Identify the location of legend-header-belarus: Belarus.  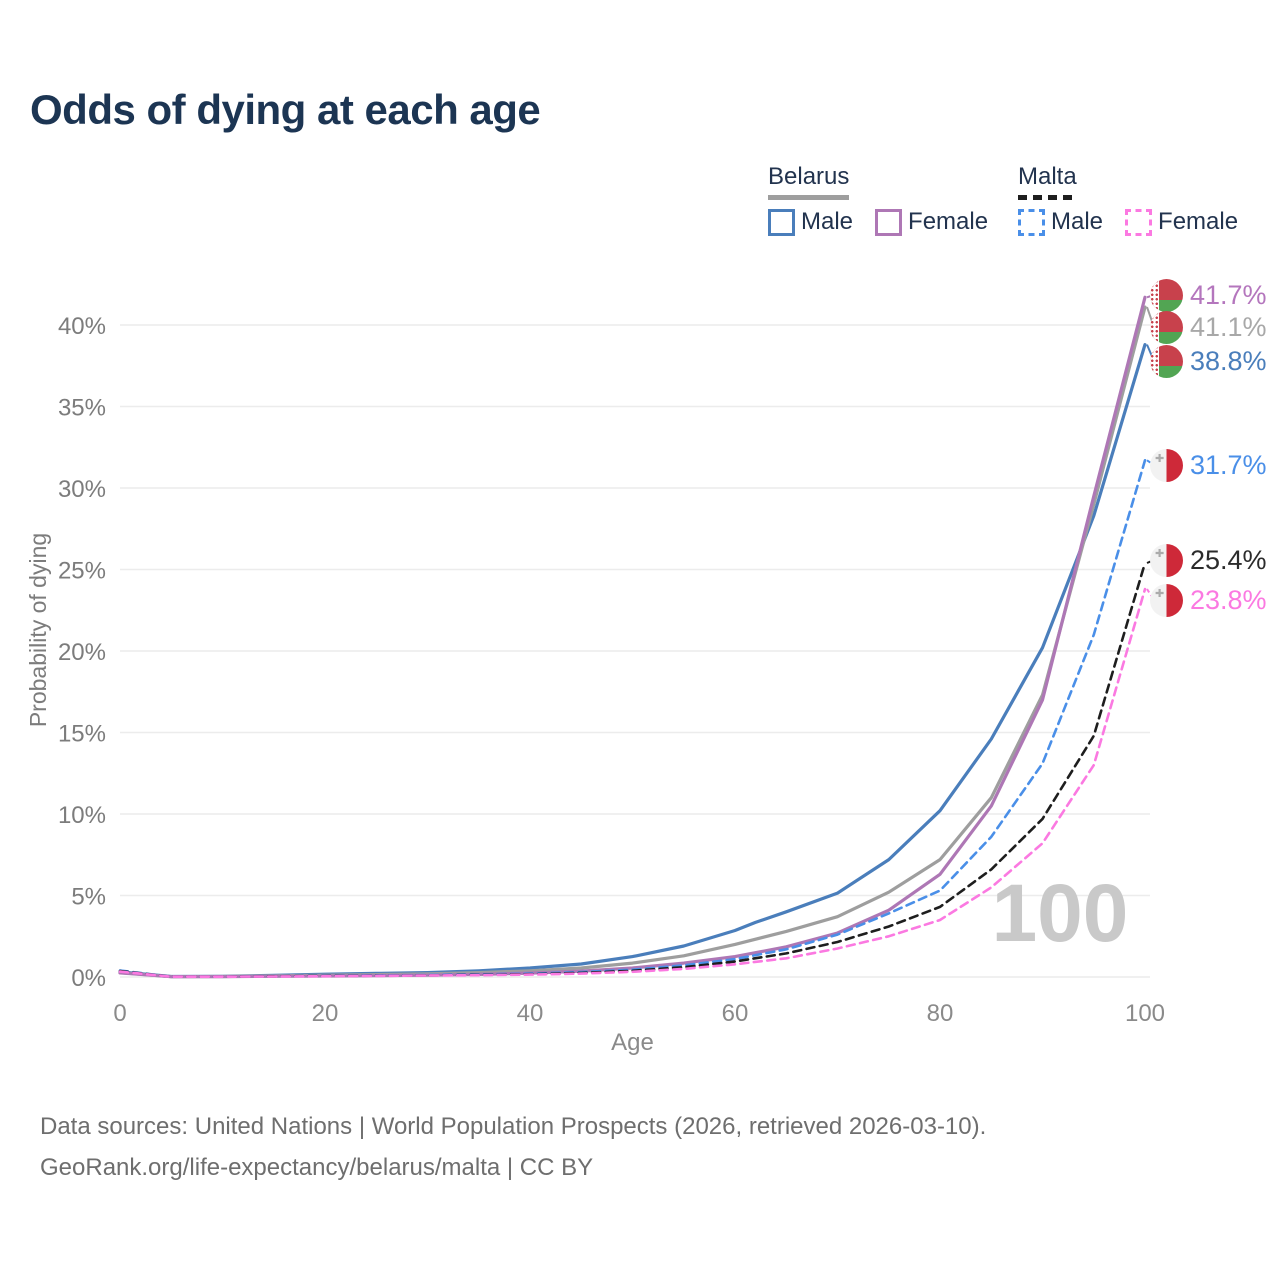
(809, 181).